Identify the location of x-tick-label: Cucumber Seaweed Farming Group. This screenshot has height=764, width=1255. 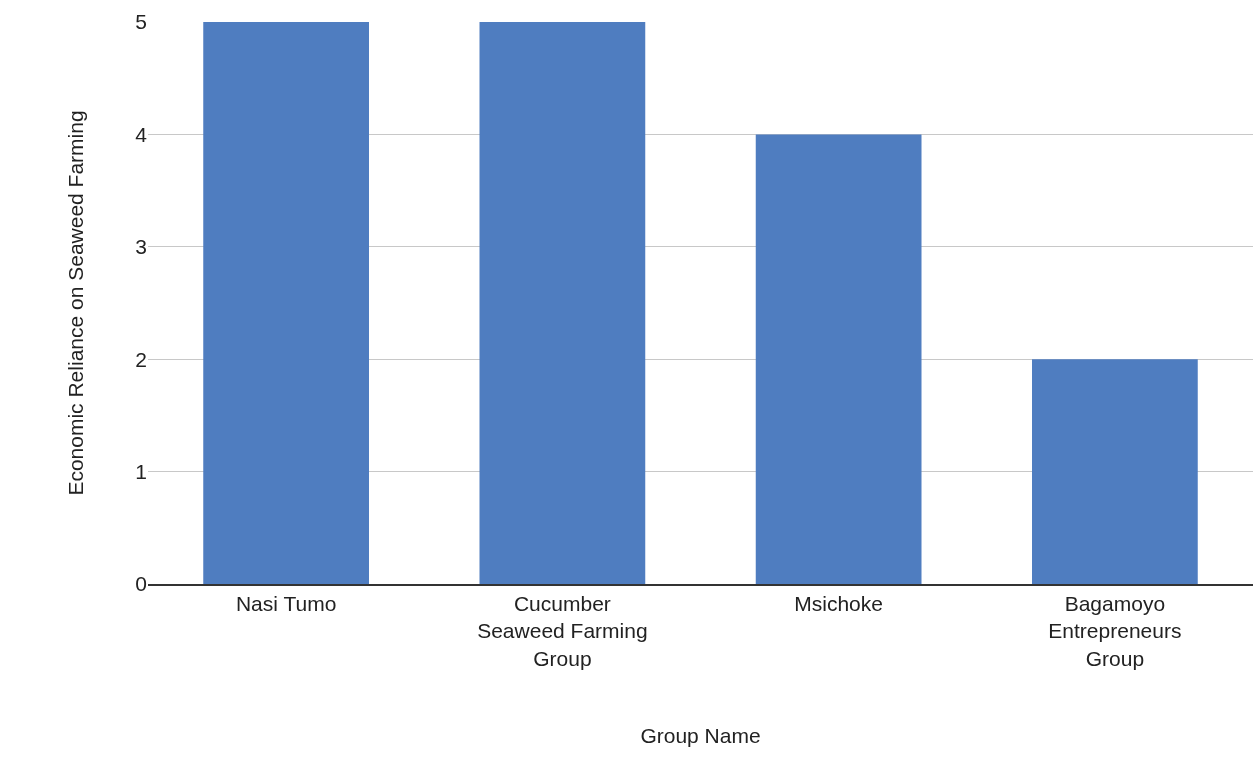
(562, 630).